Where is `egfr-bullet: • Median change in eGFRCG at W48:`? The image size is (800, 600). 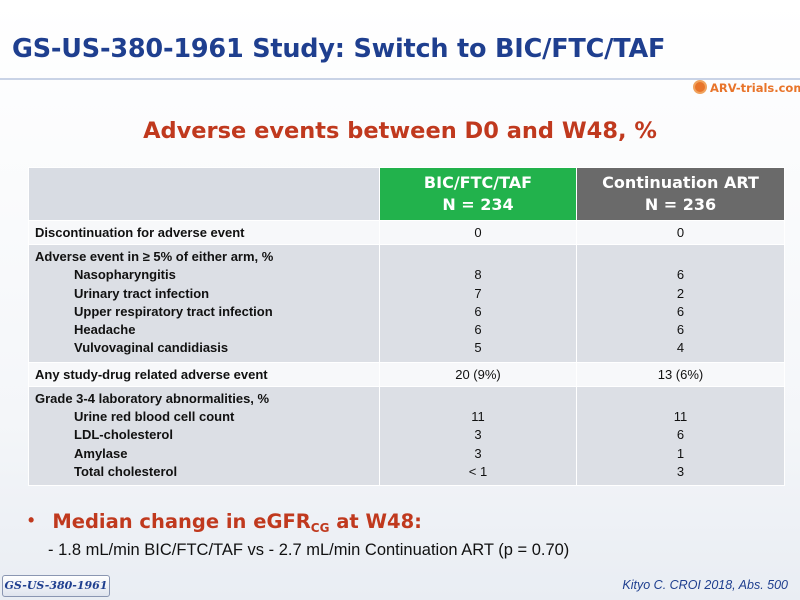 egfr-bullet: • Median change in eGFRCG at W48: is located at coordinates (225, 522).